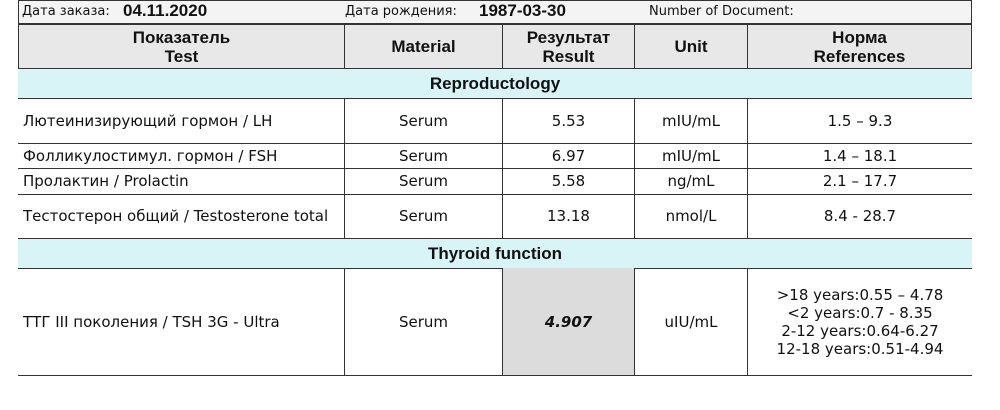 The width and height of the screenshot is (1000, 410). Describe the element at coordinates (569, 181) in the screenshot. I see `table-cell: 5.58` at that location.